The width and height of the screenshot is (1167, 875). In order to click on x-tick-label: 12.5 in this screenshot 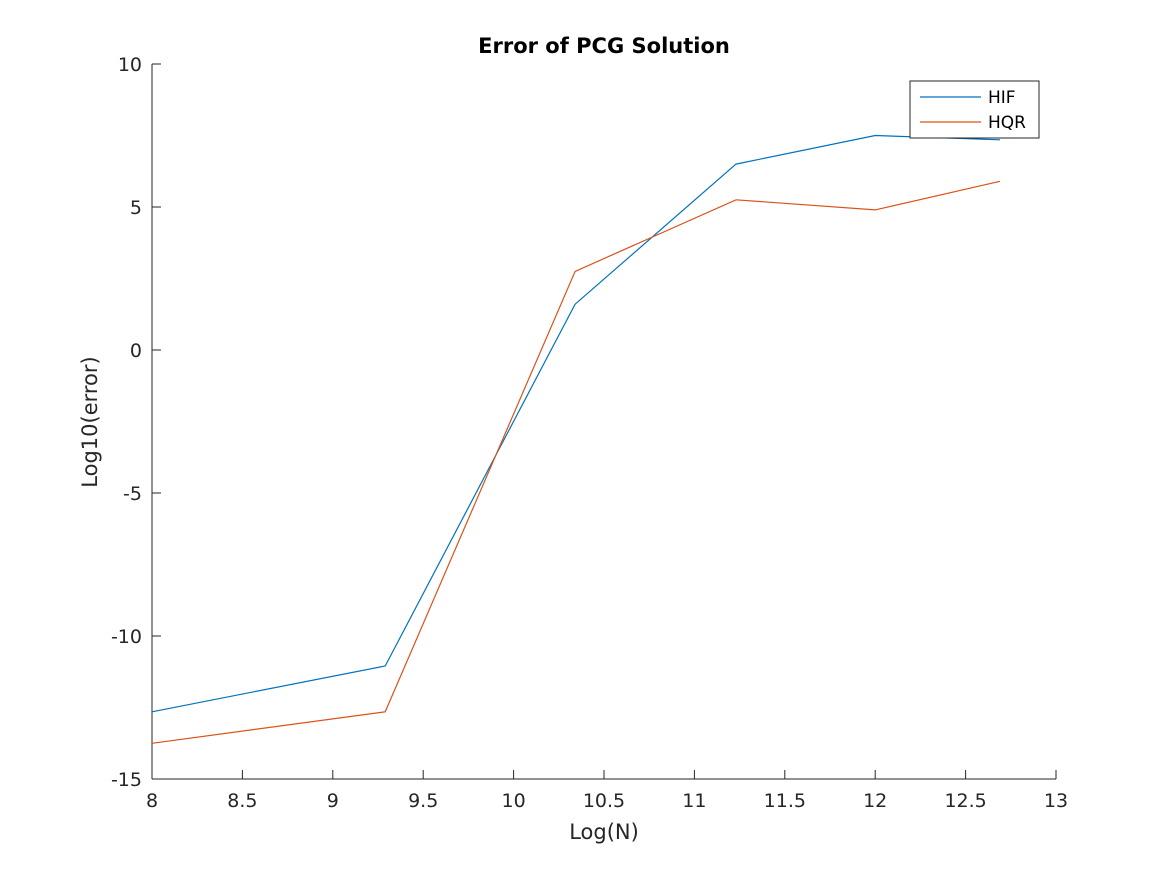, I will do `click(965, 801)`.